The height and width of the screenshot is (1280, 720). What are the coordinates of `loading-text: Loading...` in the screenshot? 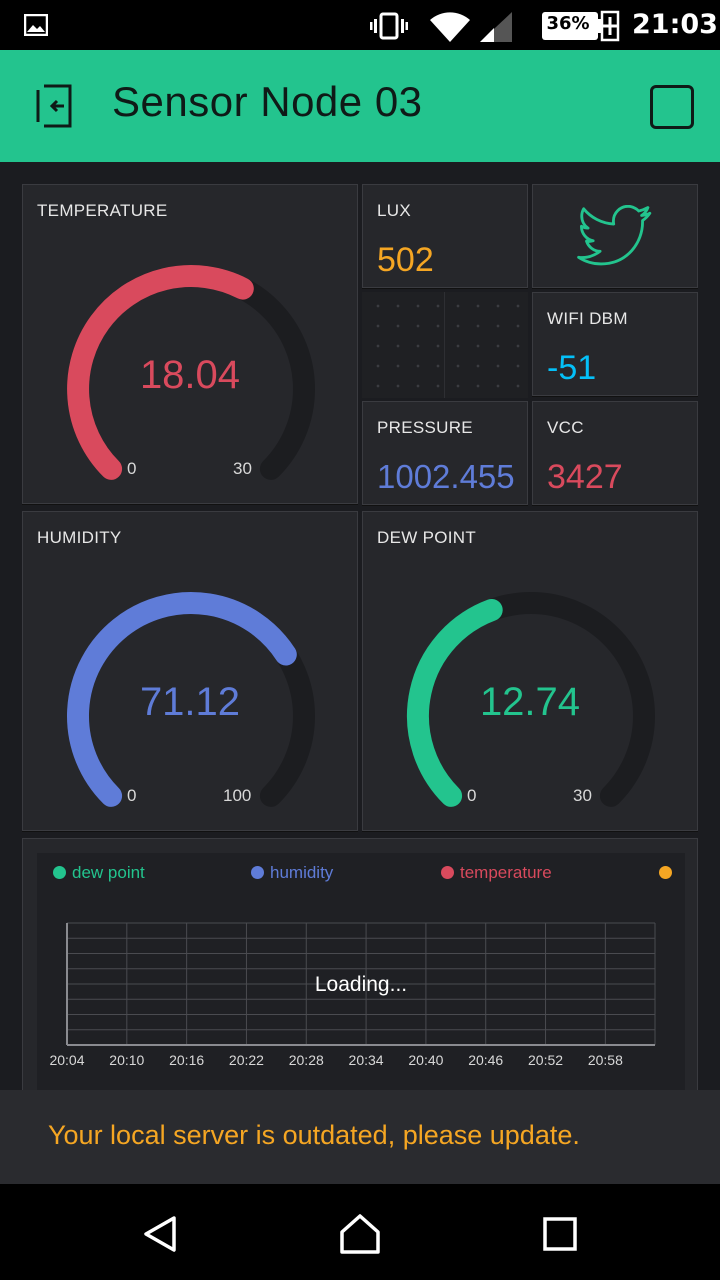 It's located at (361, 984).